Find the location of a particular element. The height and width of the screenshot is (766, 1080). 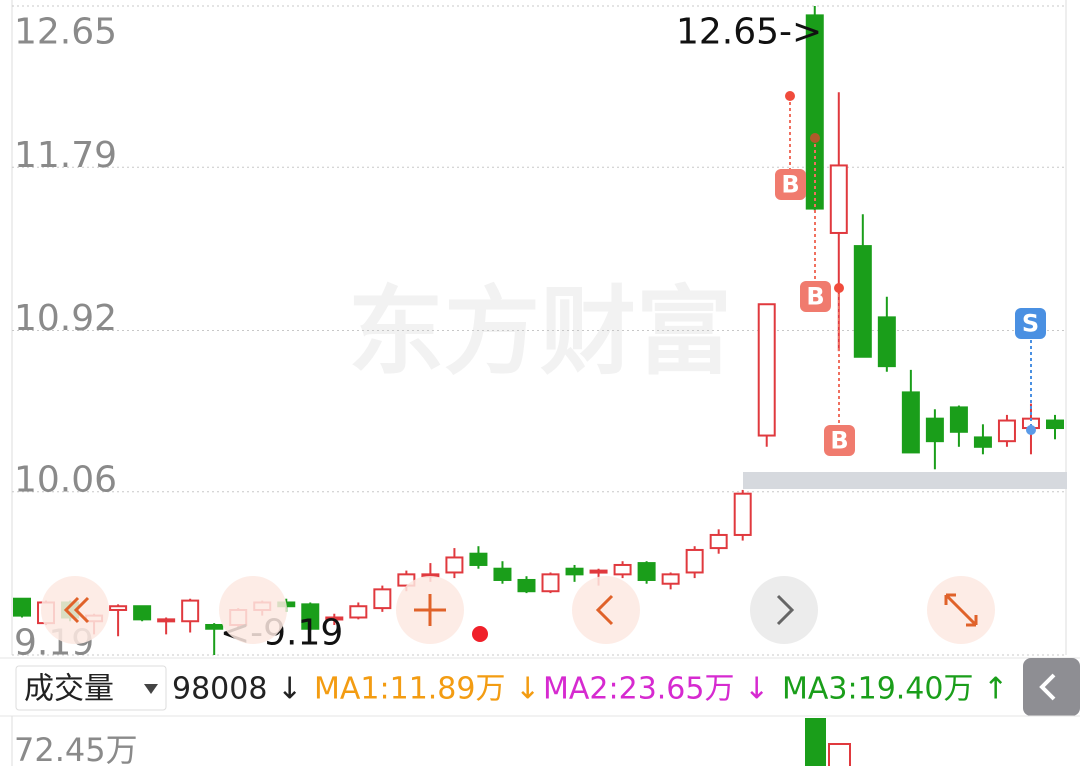

price-band is located at coordinates (905, 480).